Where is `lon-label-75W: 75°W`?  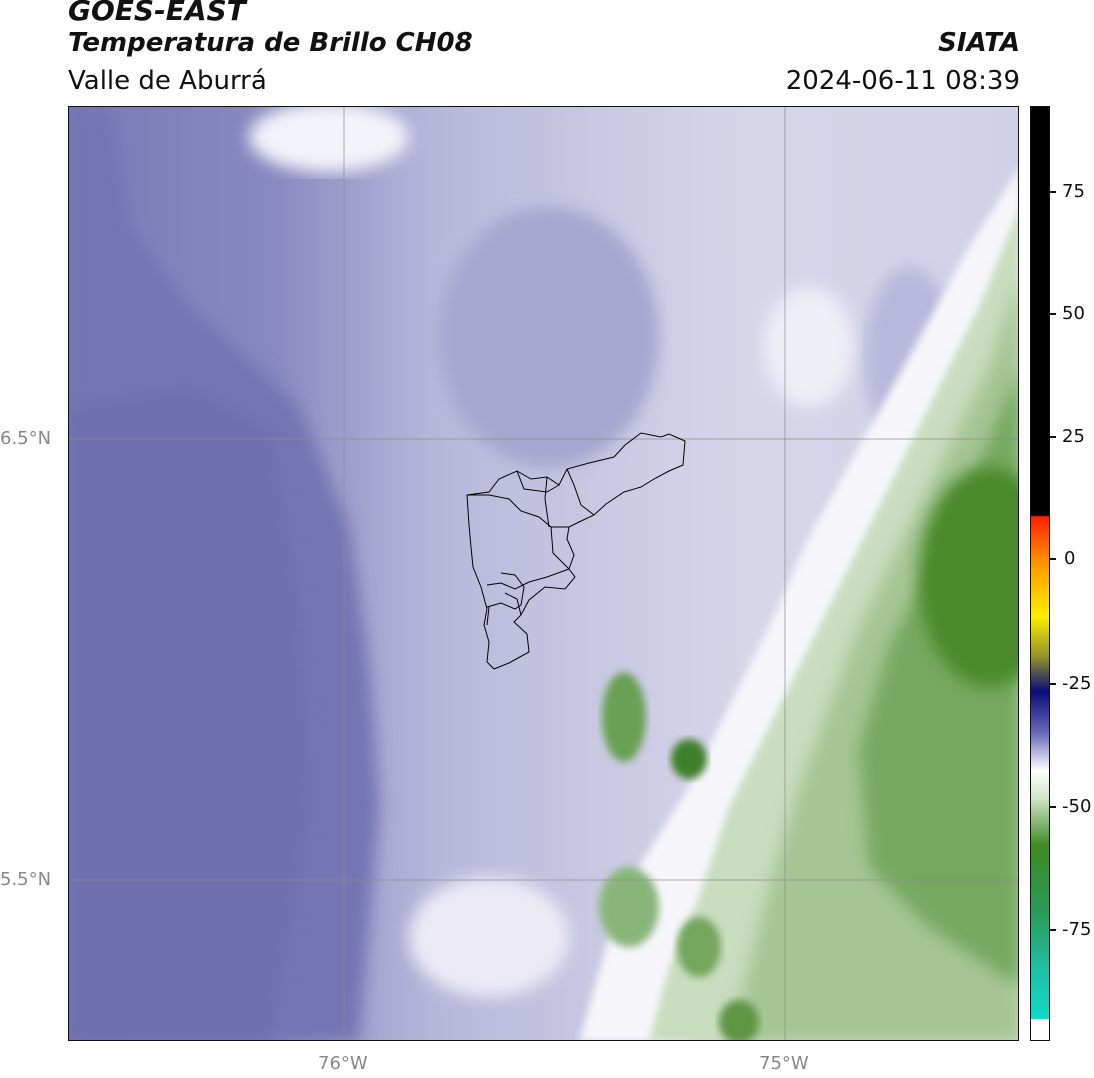 lon-label-75W: 75°W is located at coordinates (784, 1063).